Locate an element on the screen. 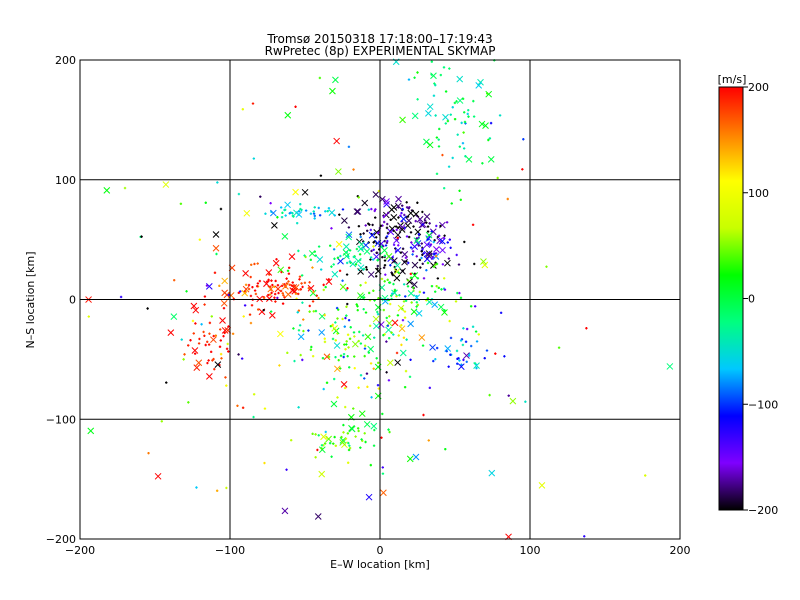 Image resolution: width=800 pixels, height=600 pixels. colorbar-tick-label-1: 100 is located at coordinates (758, 193).